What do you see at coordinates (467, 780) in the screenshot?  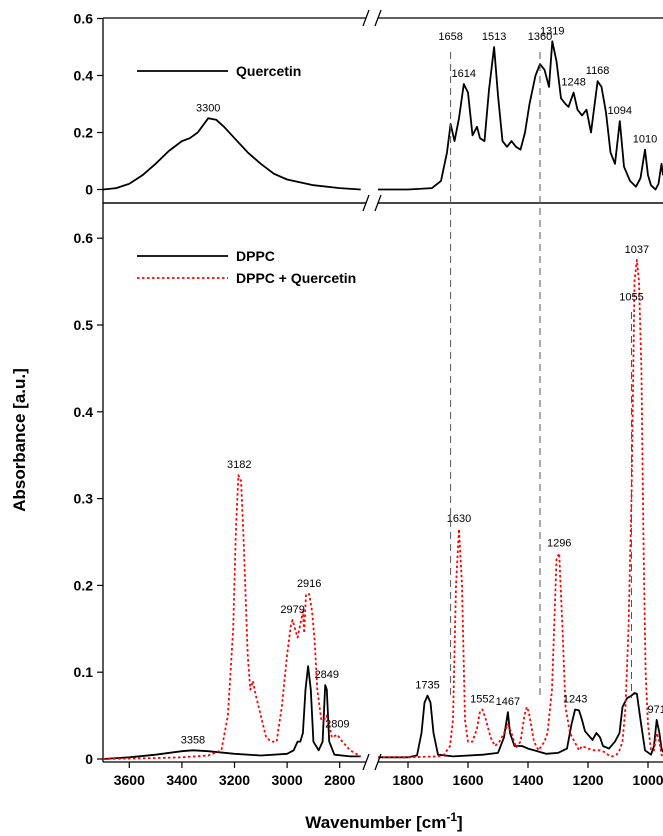 I see `x-tick-label: 1600` at bounding box center [467, 780].